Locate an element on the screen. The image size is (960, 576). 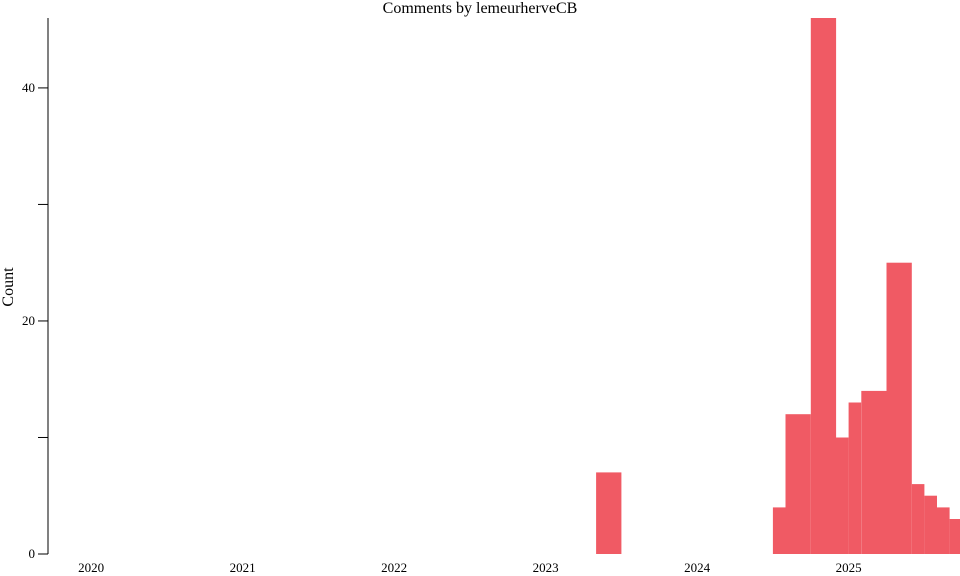
y-tick-label: 40 is located at coordinates (28, 87).